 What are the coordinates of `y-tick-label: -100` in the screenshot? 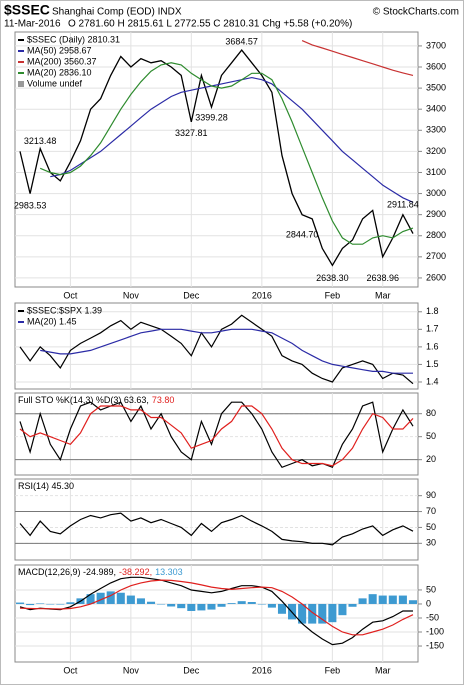 It's located at (435, 631).